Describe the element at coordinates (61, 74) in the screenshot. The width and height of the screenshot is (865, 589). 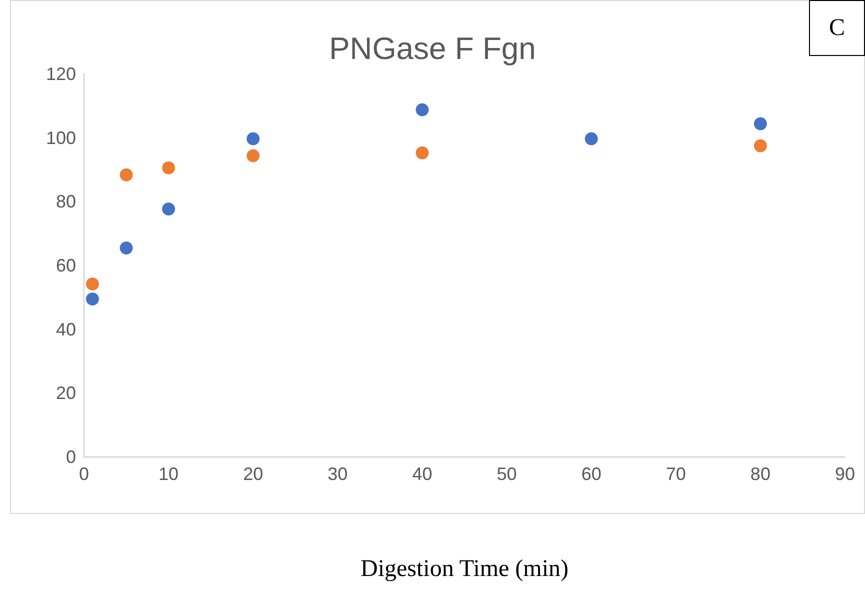
I see `y-tick-label: 120` at that location.